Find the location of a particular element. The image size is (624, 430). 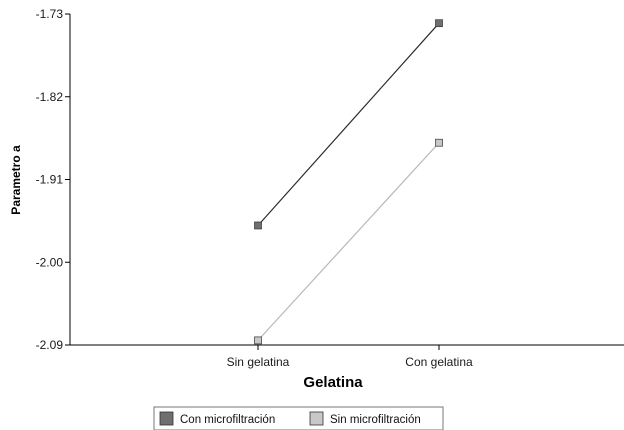

y-axis-title: Parametro a is located at coordinates (16, 180).